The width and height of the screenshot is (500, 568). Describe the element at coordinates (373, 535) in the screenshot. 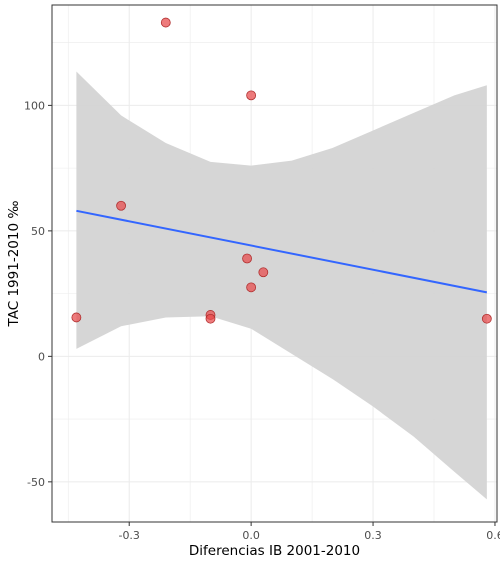

I see `x-tick-label: 0.3` at that location.